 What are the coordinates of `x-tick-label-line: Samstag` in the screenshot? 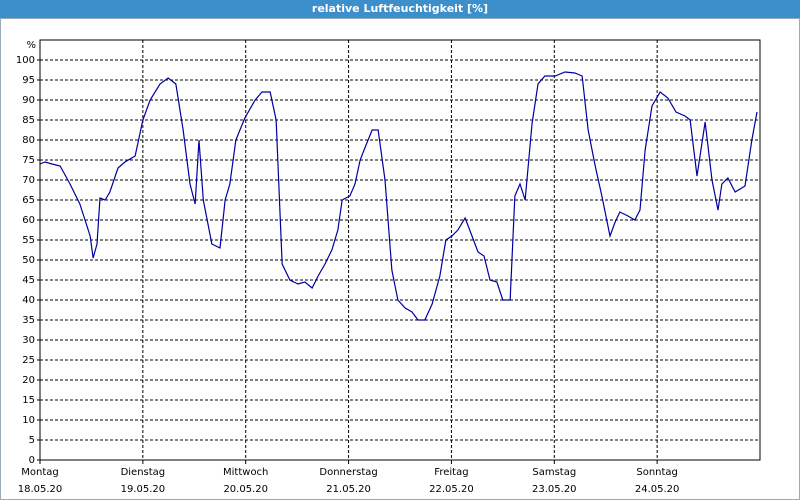 It's located at (554, 472).